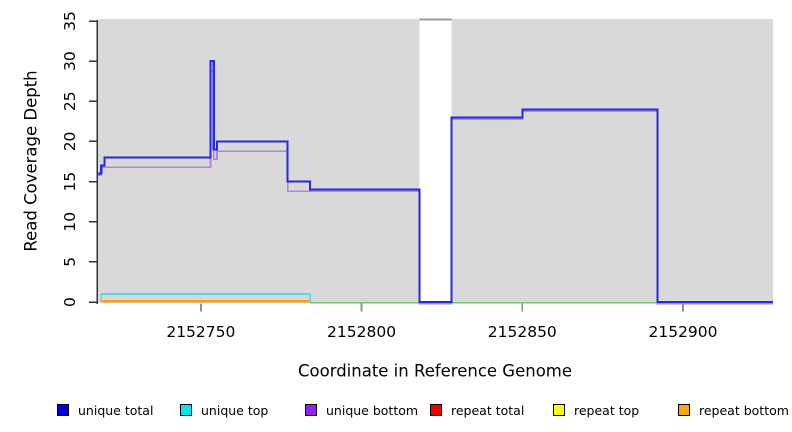 The image size is (792, 432). I want to click on legend-label: unique top, so click(235, 410).